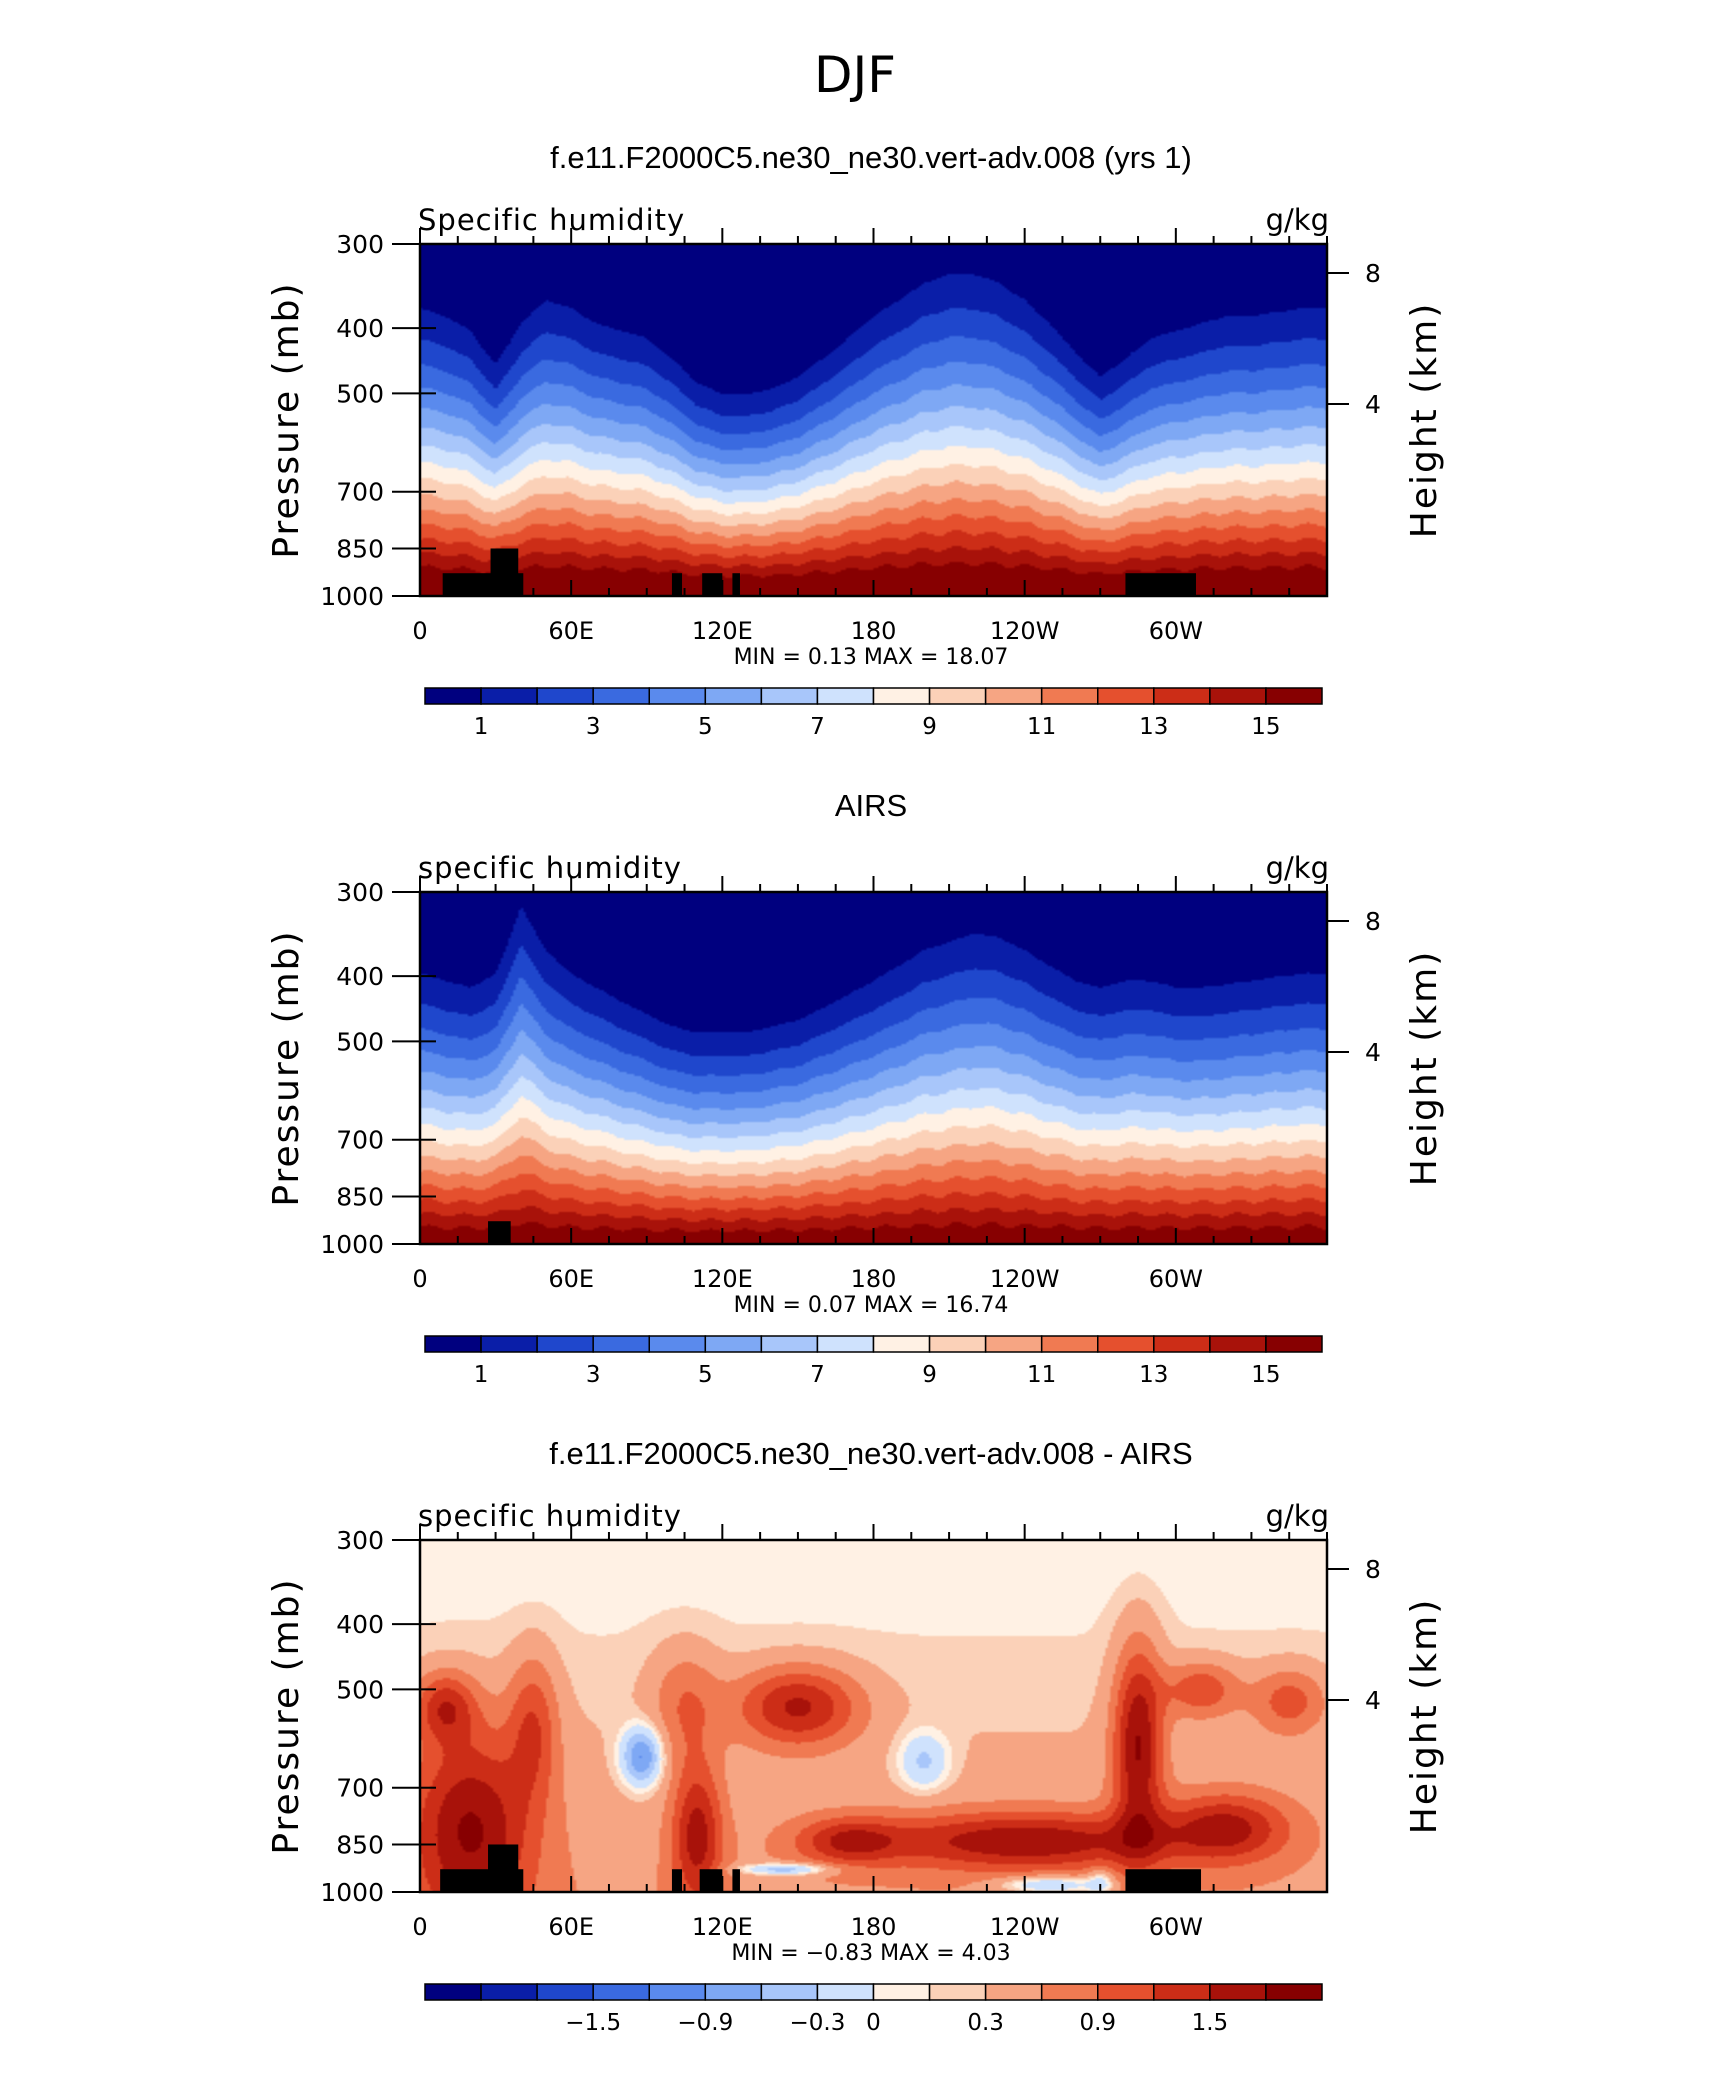 This screenshot has height=2074, width=1710. Describe the element at coordinates (1210, 2023) in the screenshot. I see `colorbar-label: 1.5` at that location.